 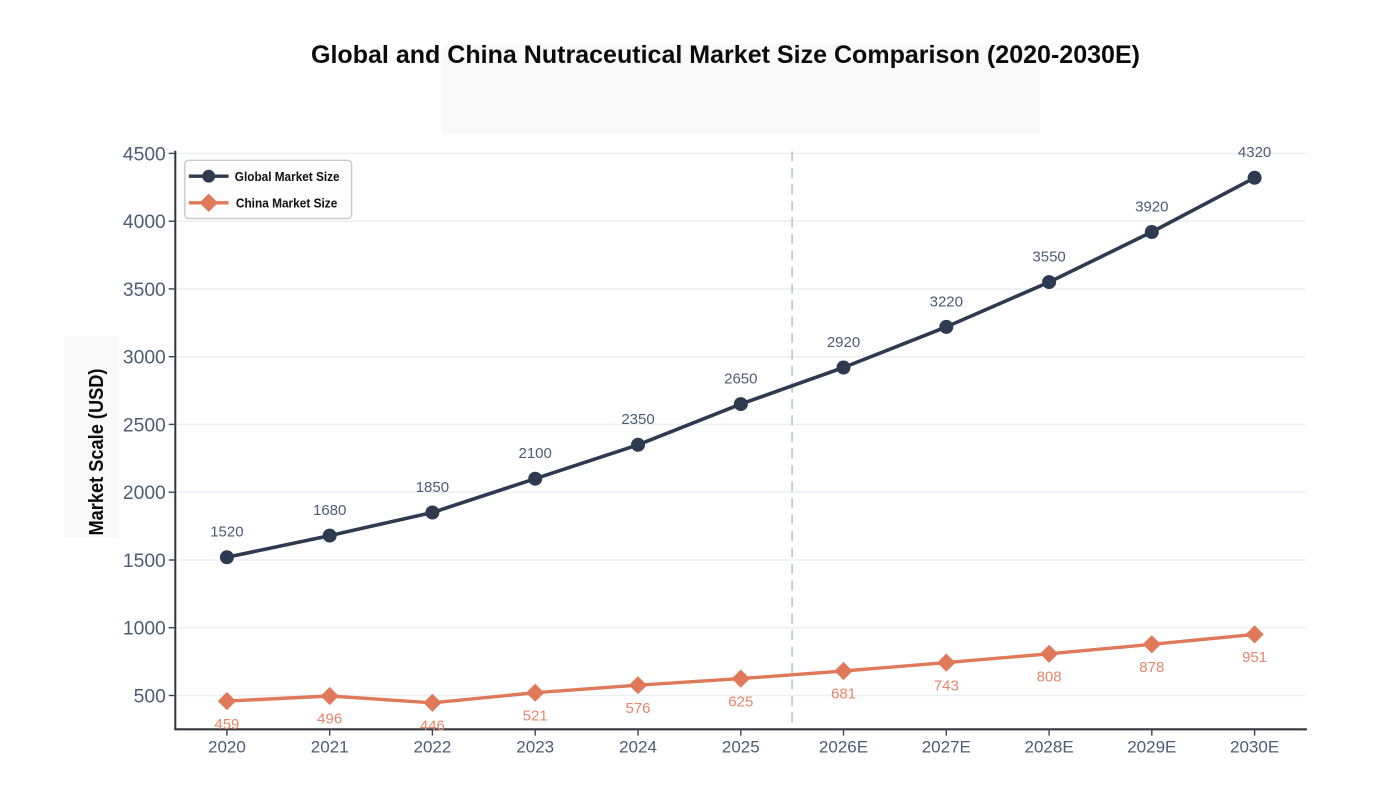 What do you see at coordinates (1049, 677) in the screenshot?
I see `svg-text: 808` at bounding box center [1049, 677].